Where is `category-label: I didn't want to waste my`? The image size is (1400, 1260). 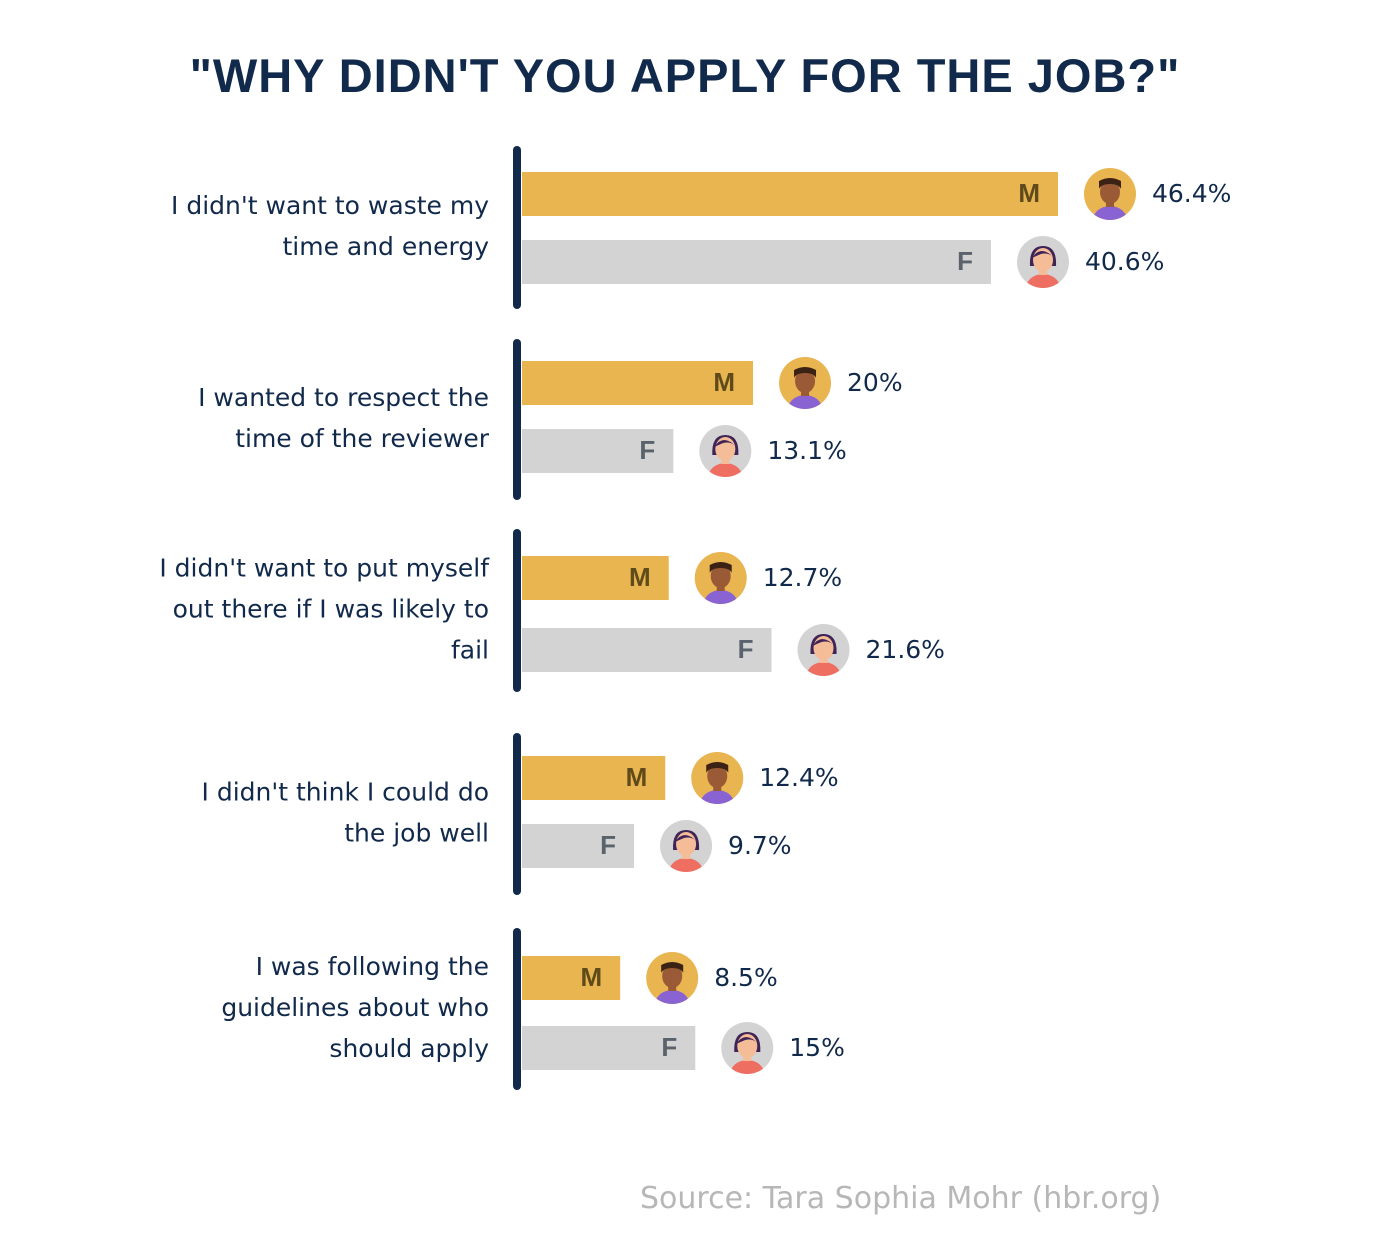 category-label: I didn't want to waste my is located at coordinates (330, 205).